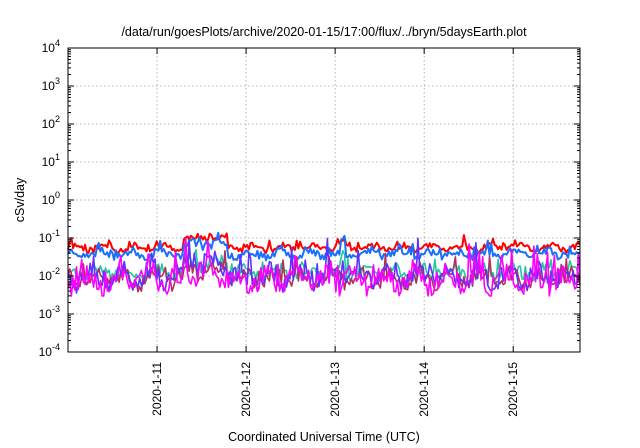  I want to click on y-tick-label: 10², so click(51, 122).